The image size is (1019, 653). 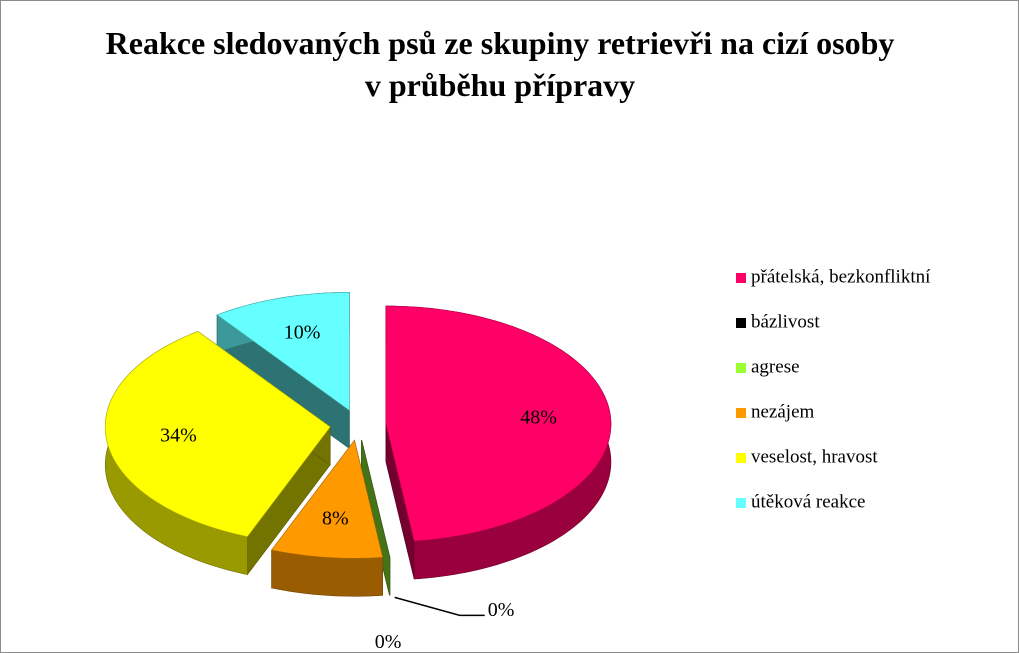 I want to click on legend-label: nezájem, so click(x=783, y=411).